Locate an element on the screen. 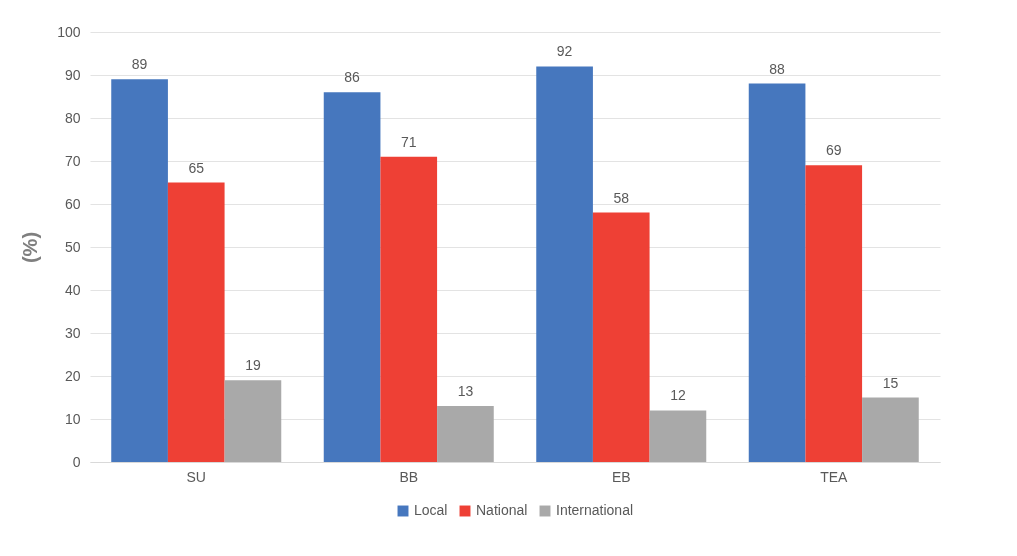 This screenshot has width=1017, height=556. y-tick-label: 10 is located at coordinates (72, 418).